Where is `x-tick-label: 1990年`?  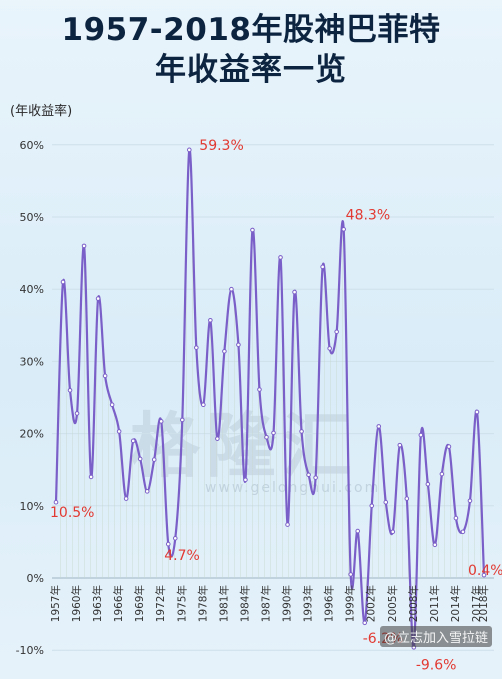
x-tick-label: 1990年 is located at coordinates (287, 603).